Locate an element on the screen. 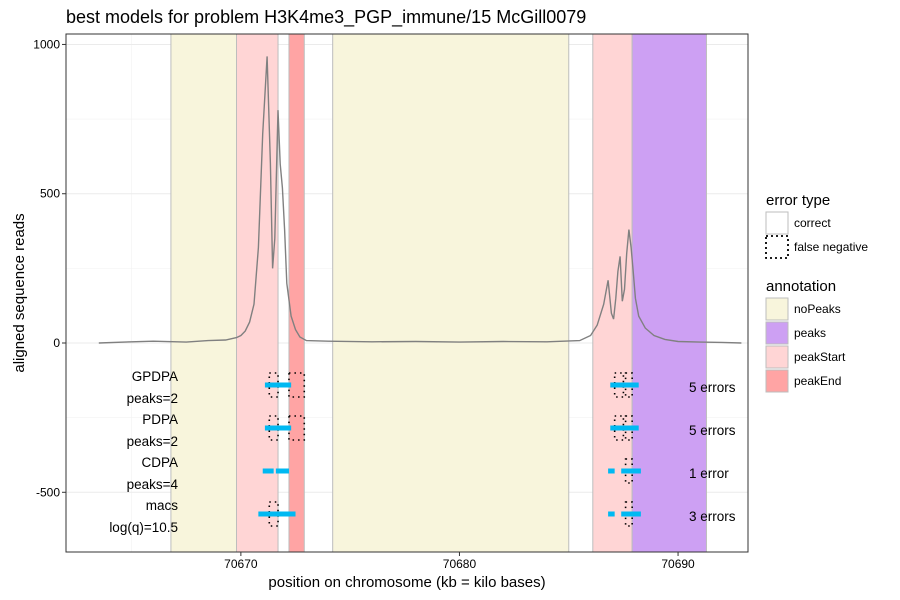 The image size is (900, 600). model-name: GPDPA is located at coordinates (155, 376).